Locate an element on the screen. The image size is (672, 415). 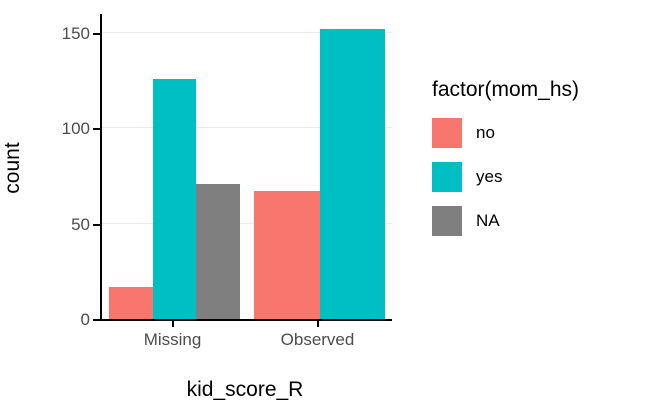
bar-missing-yes is located at coordinates (174, 198).